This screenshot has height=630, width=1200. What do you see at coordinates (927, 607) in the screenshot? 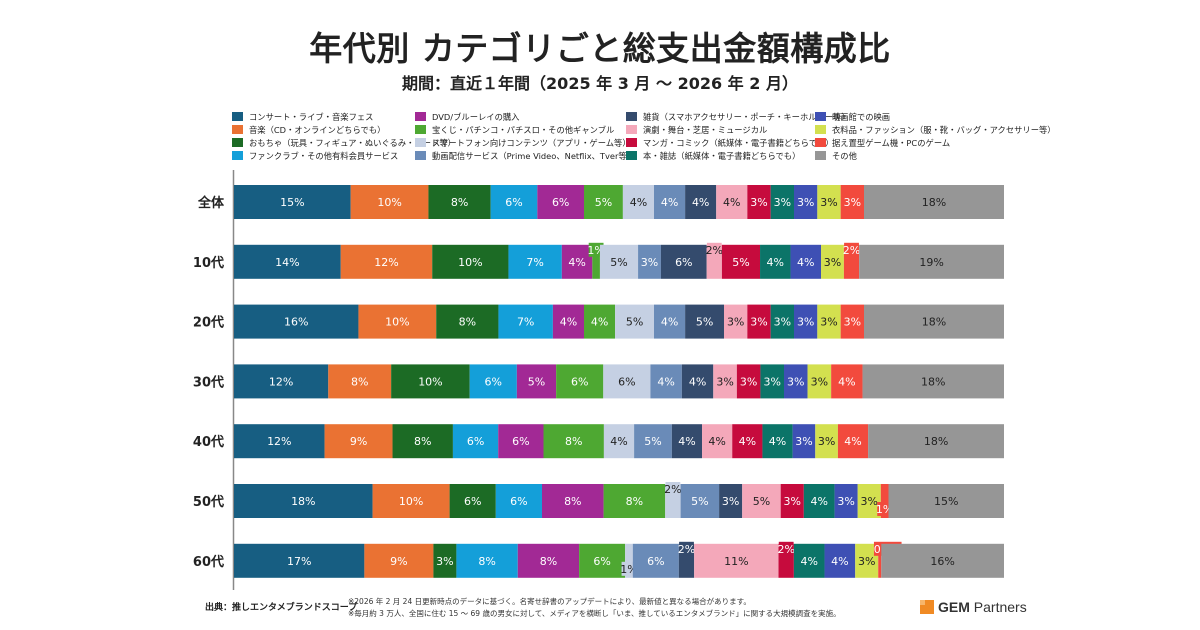
I see `gem-partners-logo-icon` at bounding box center [927, 607].